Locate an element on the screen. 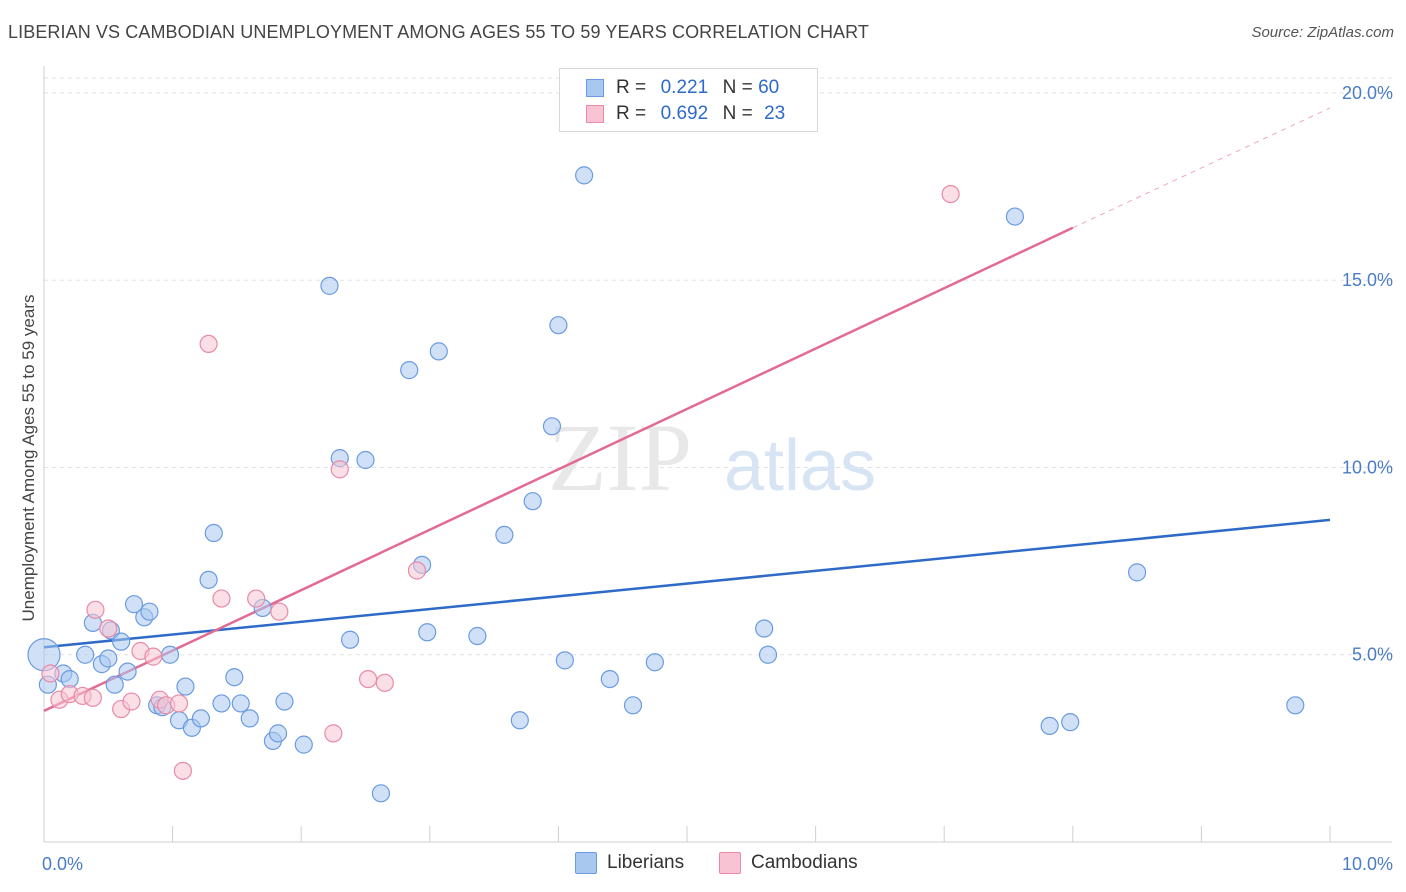 This screenshot has width=1406, height=892. bottom-legend-liberians: Liberians is located at coordinates (629, 863).